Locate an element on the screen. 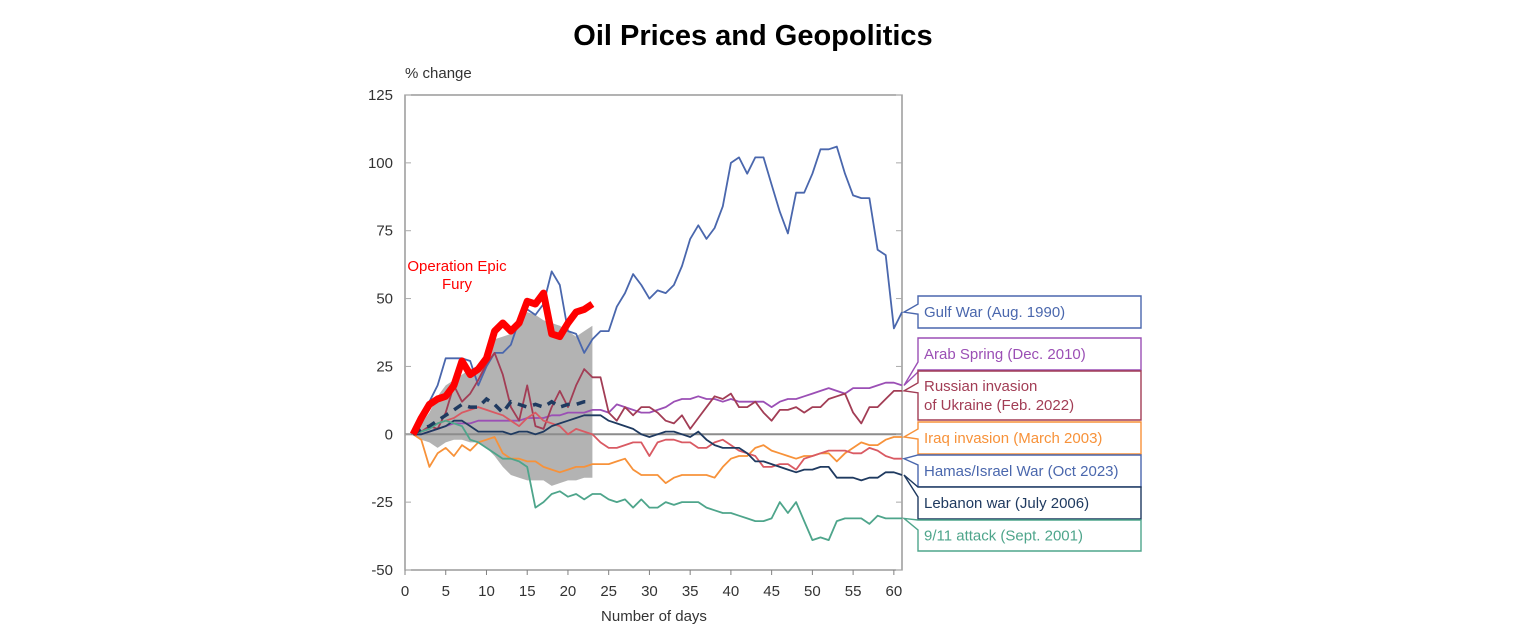 The height and width of the screenshot is (630, 1536). average-dashed-line is located at coordinates (502, 416).